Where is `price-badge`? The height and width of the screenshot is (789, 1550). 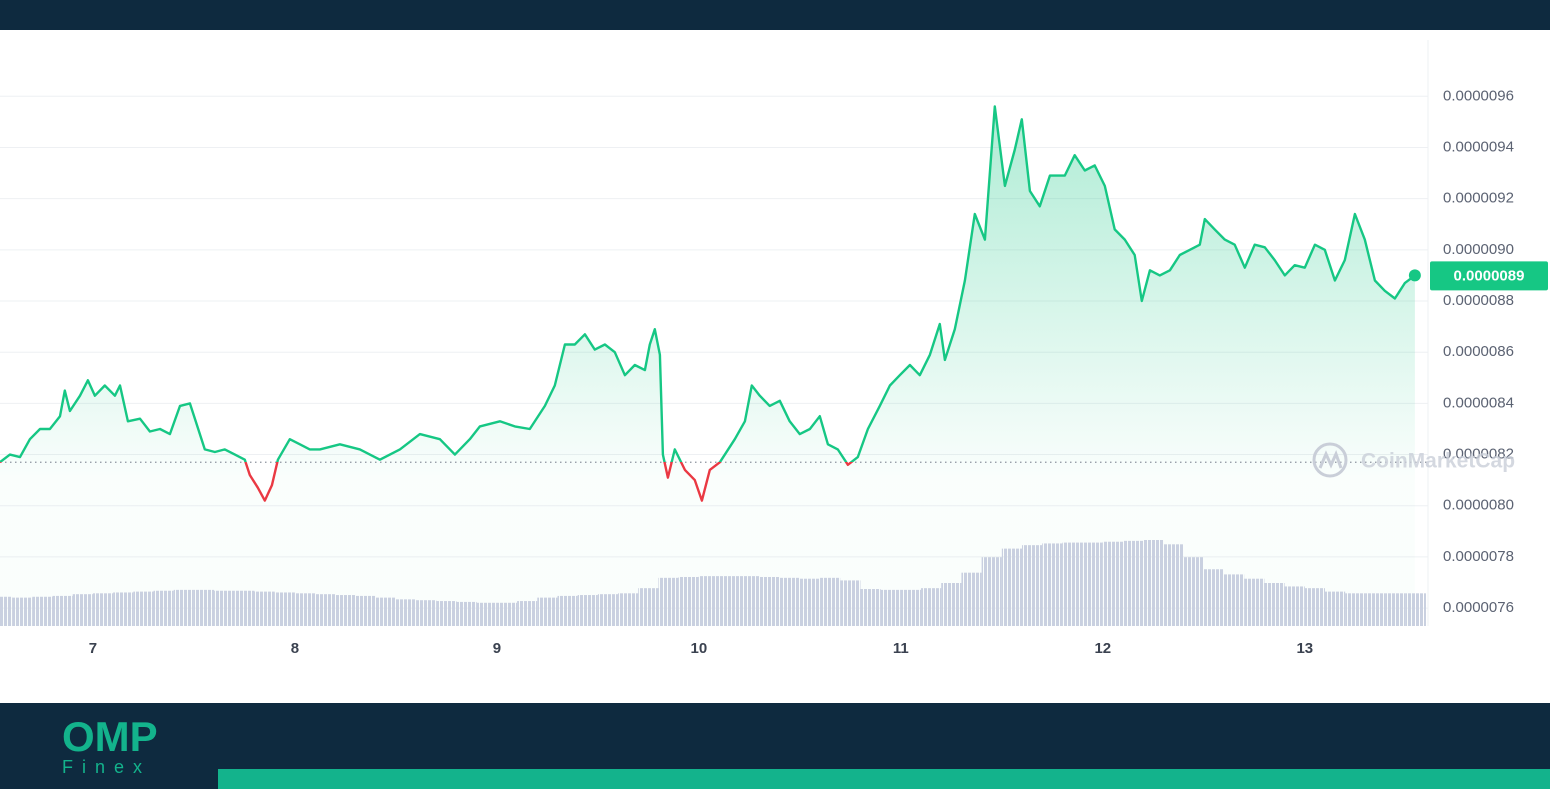
price-badge is located at coordinates (1489, 276).